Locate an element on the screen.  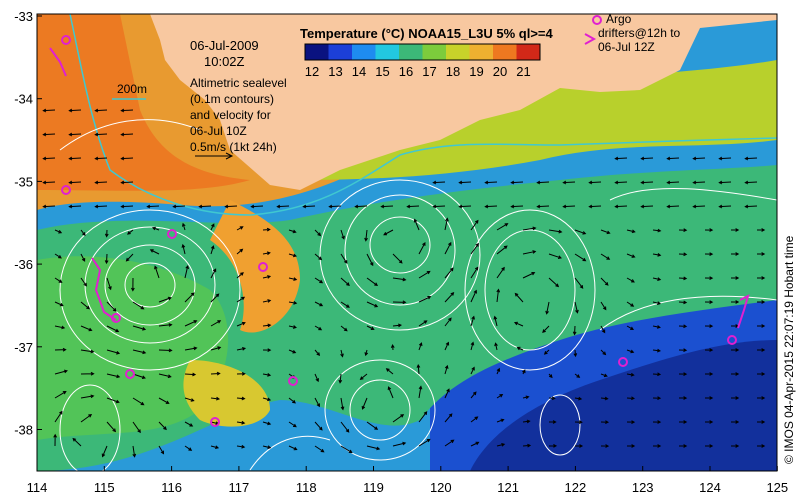
colorbar-segment is located at coordinates (317, 52).